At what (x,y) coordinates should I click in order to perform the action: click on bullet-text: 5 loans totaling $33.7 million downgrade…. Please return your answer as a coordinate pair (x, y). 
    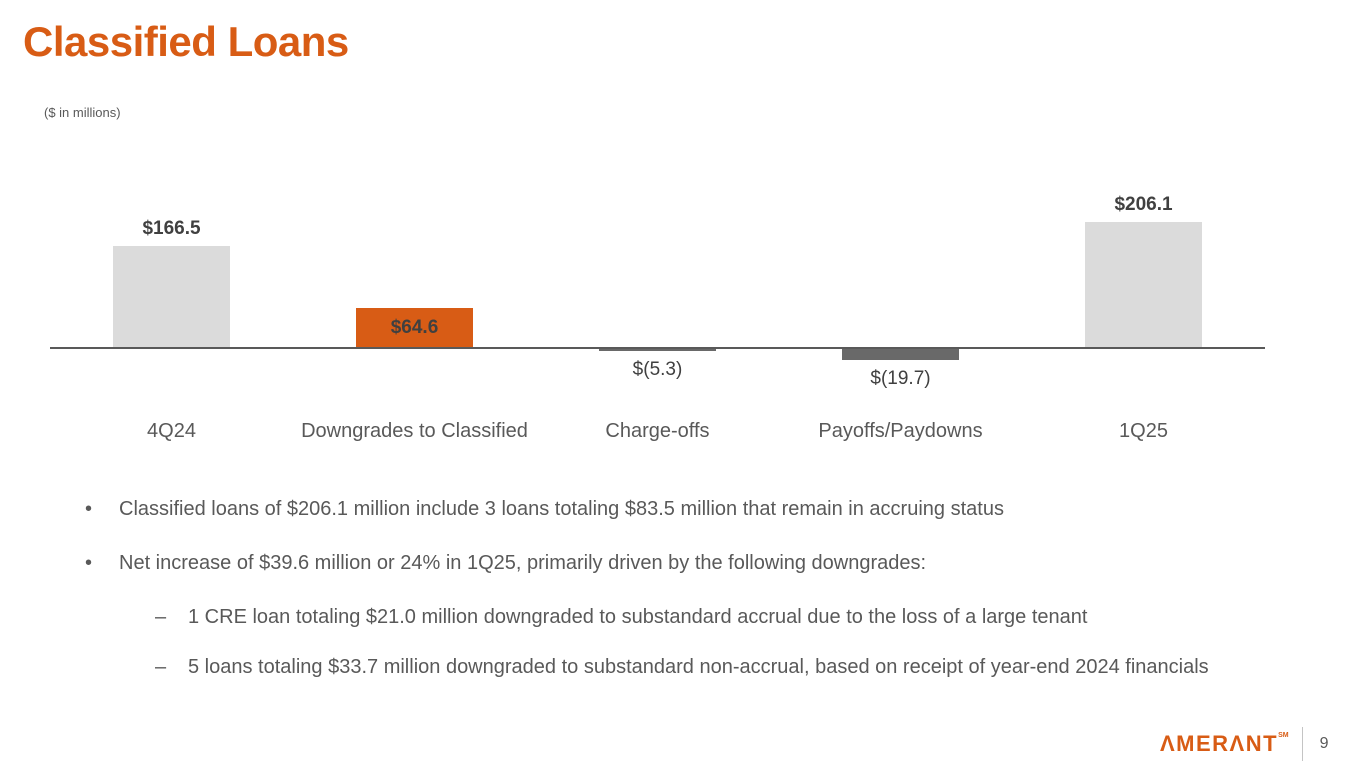
    Looking at the image, I should click on (698, 667).